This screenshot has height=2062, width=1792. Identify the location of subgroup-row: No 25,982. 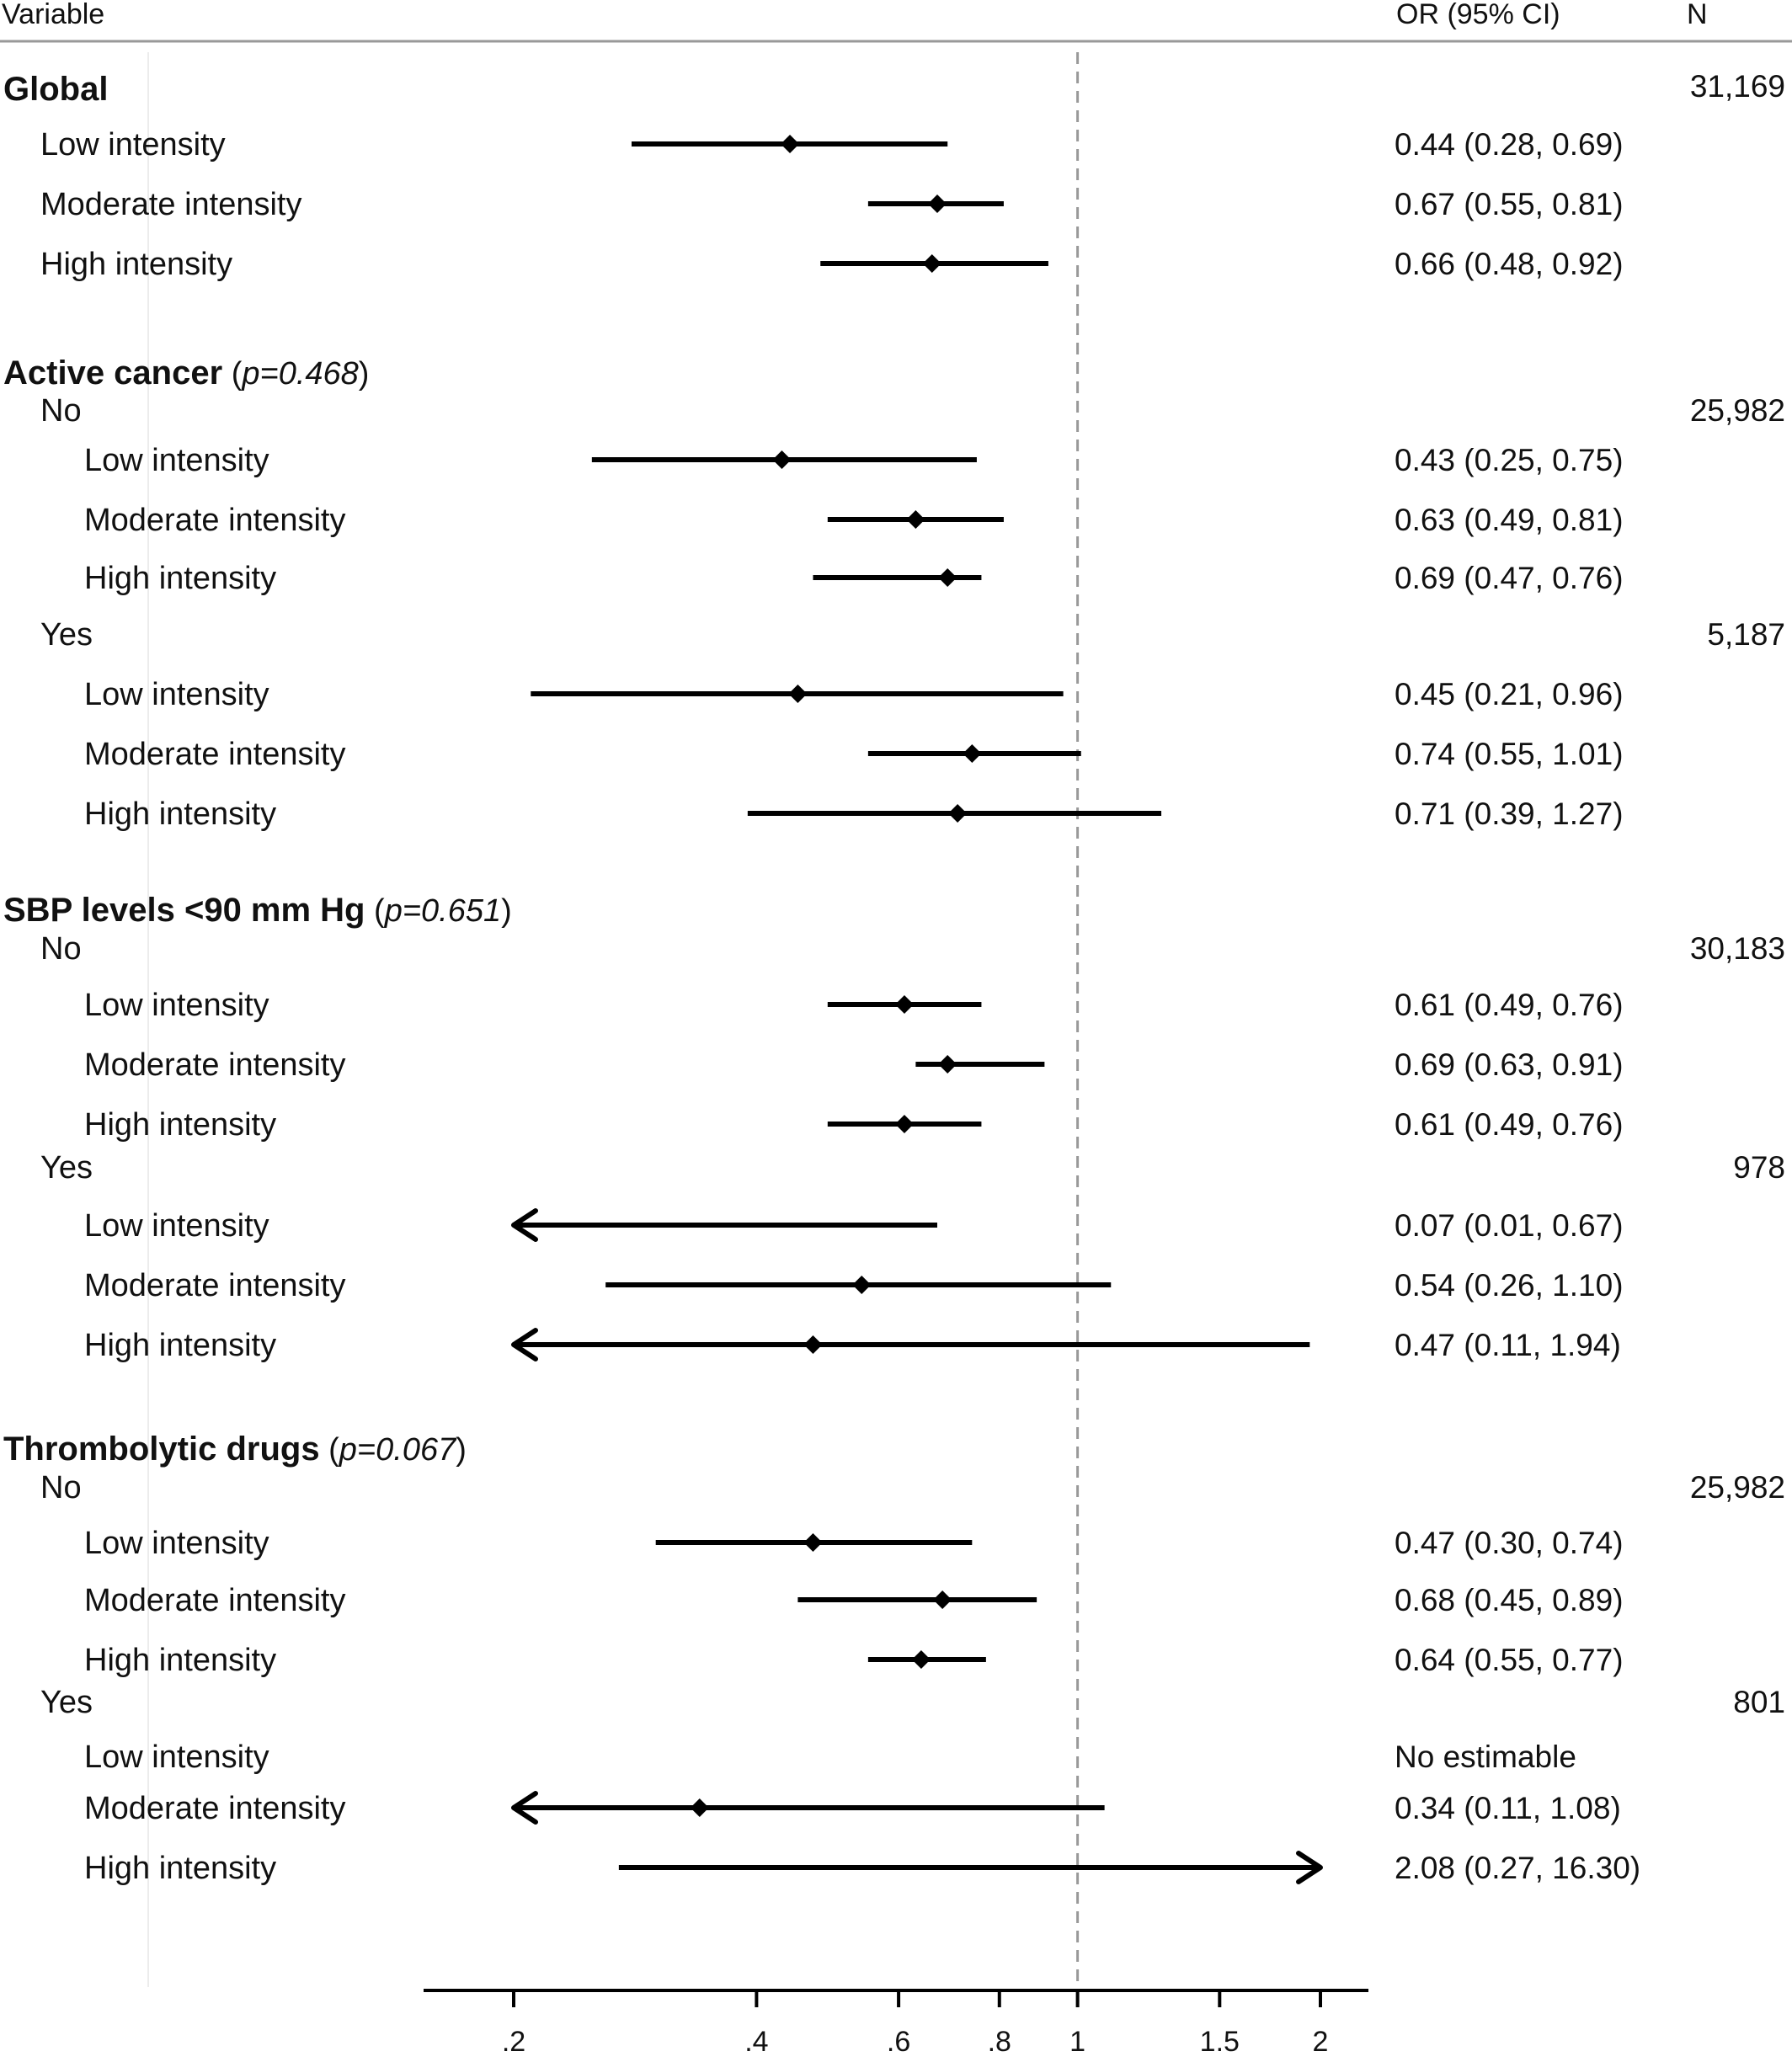
(912, 1488).